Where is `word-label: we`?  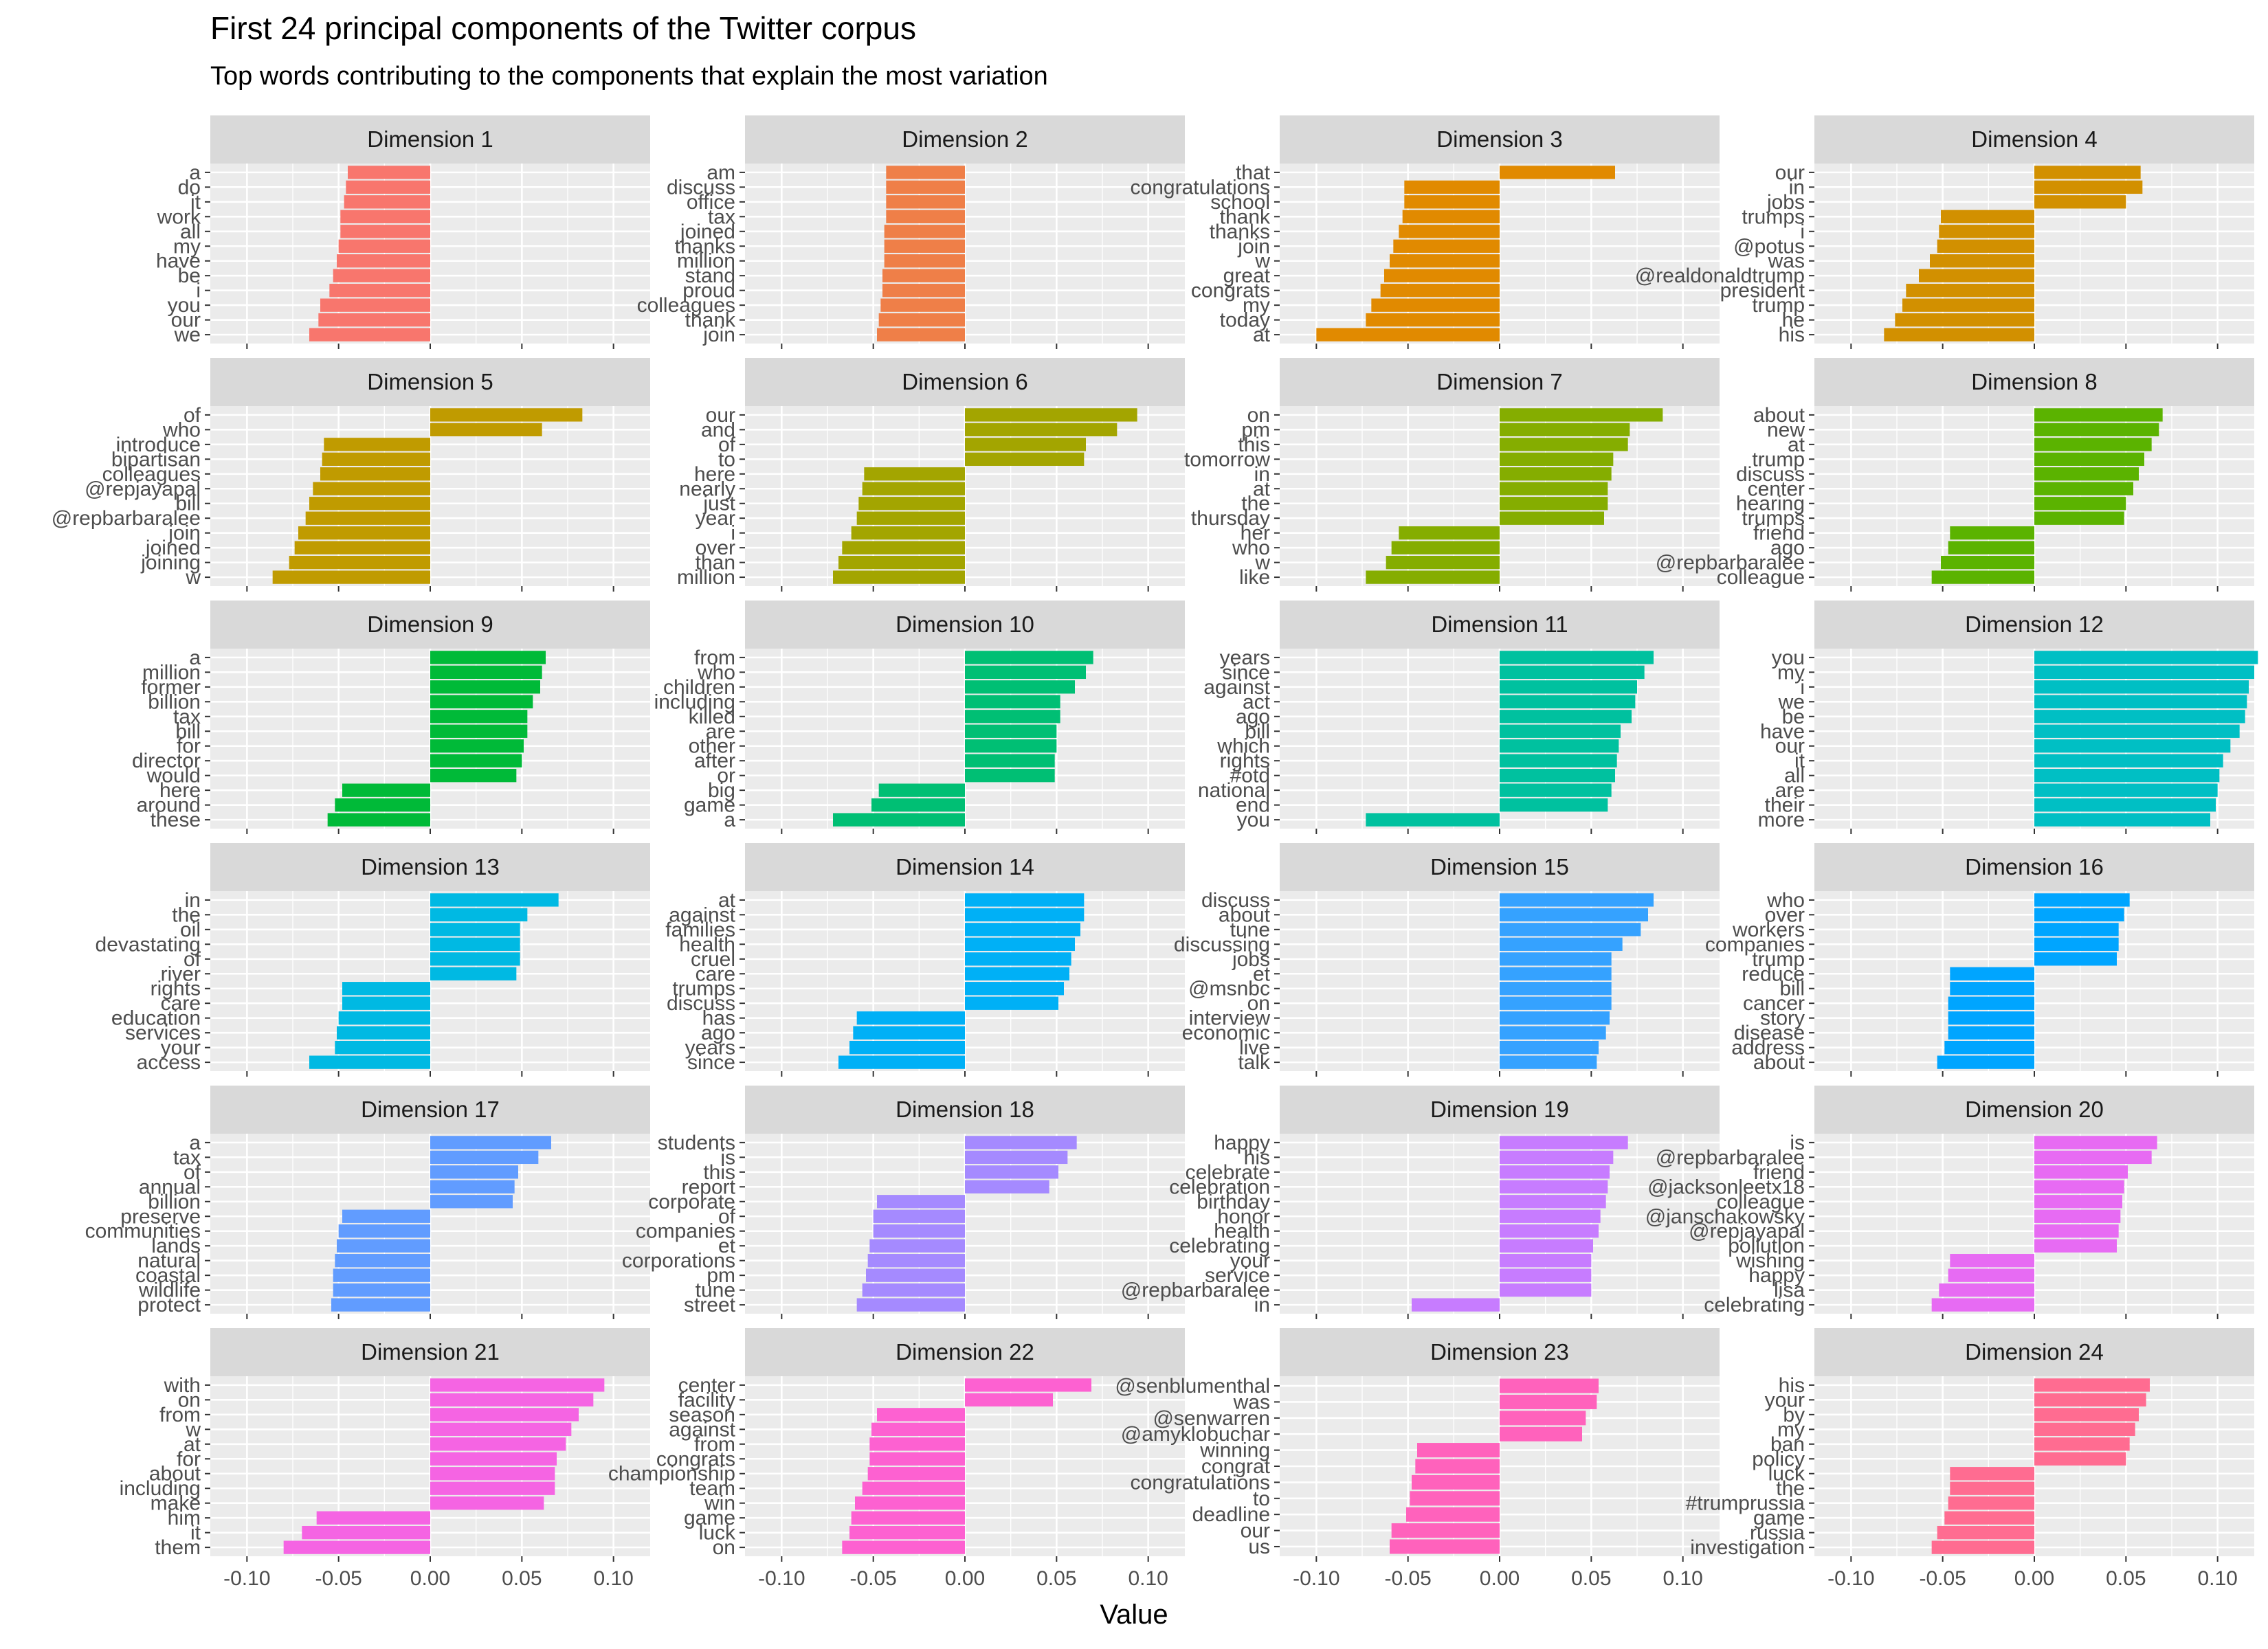
word-label: we is located at coordinates (188, 335).